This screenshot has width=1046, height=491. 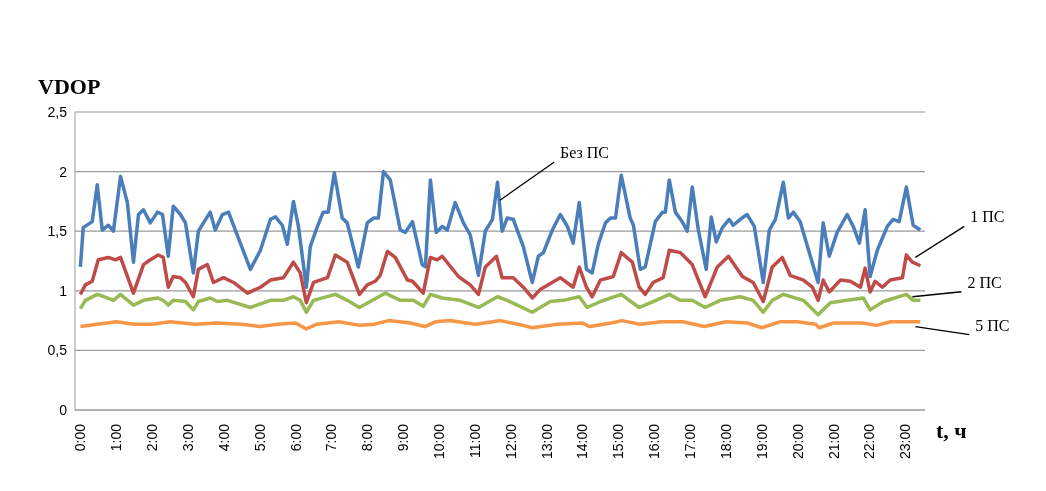 What do you see at coordinates (63, 171) in the screenshot?
I see `y-tick-label: 2` at bounding box center [63, 171].